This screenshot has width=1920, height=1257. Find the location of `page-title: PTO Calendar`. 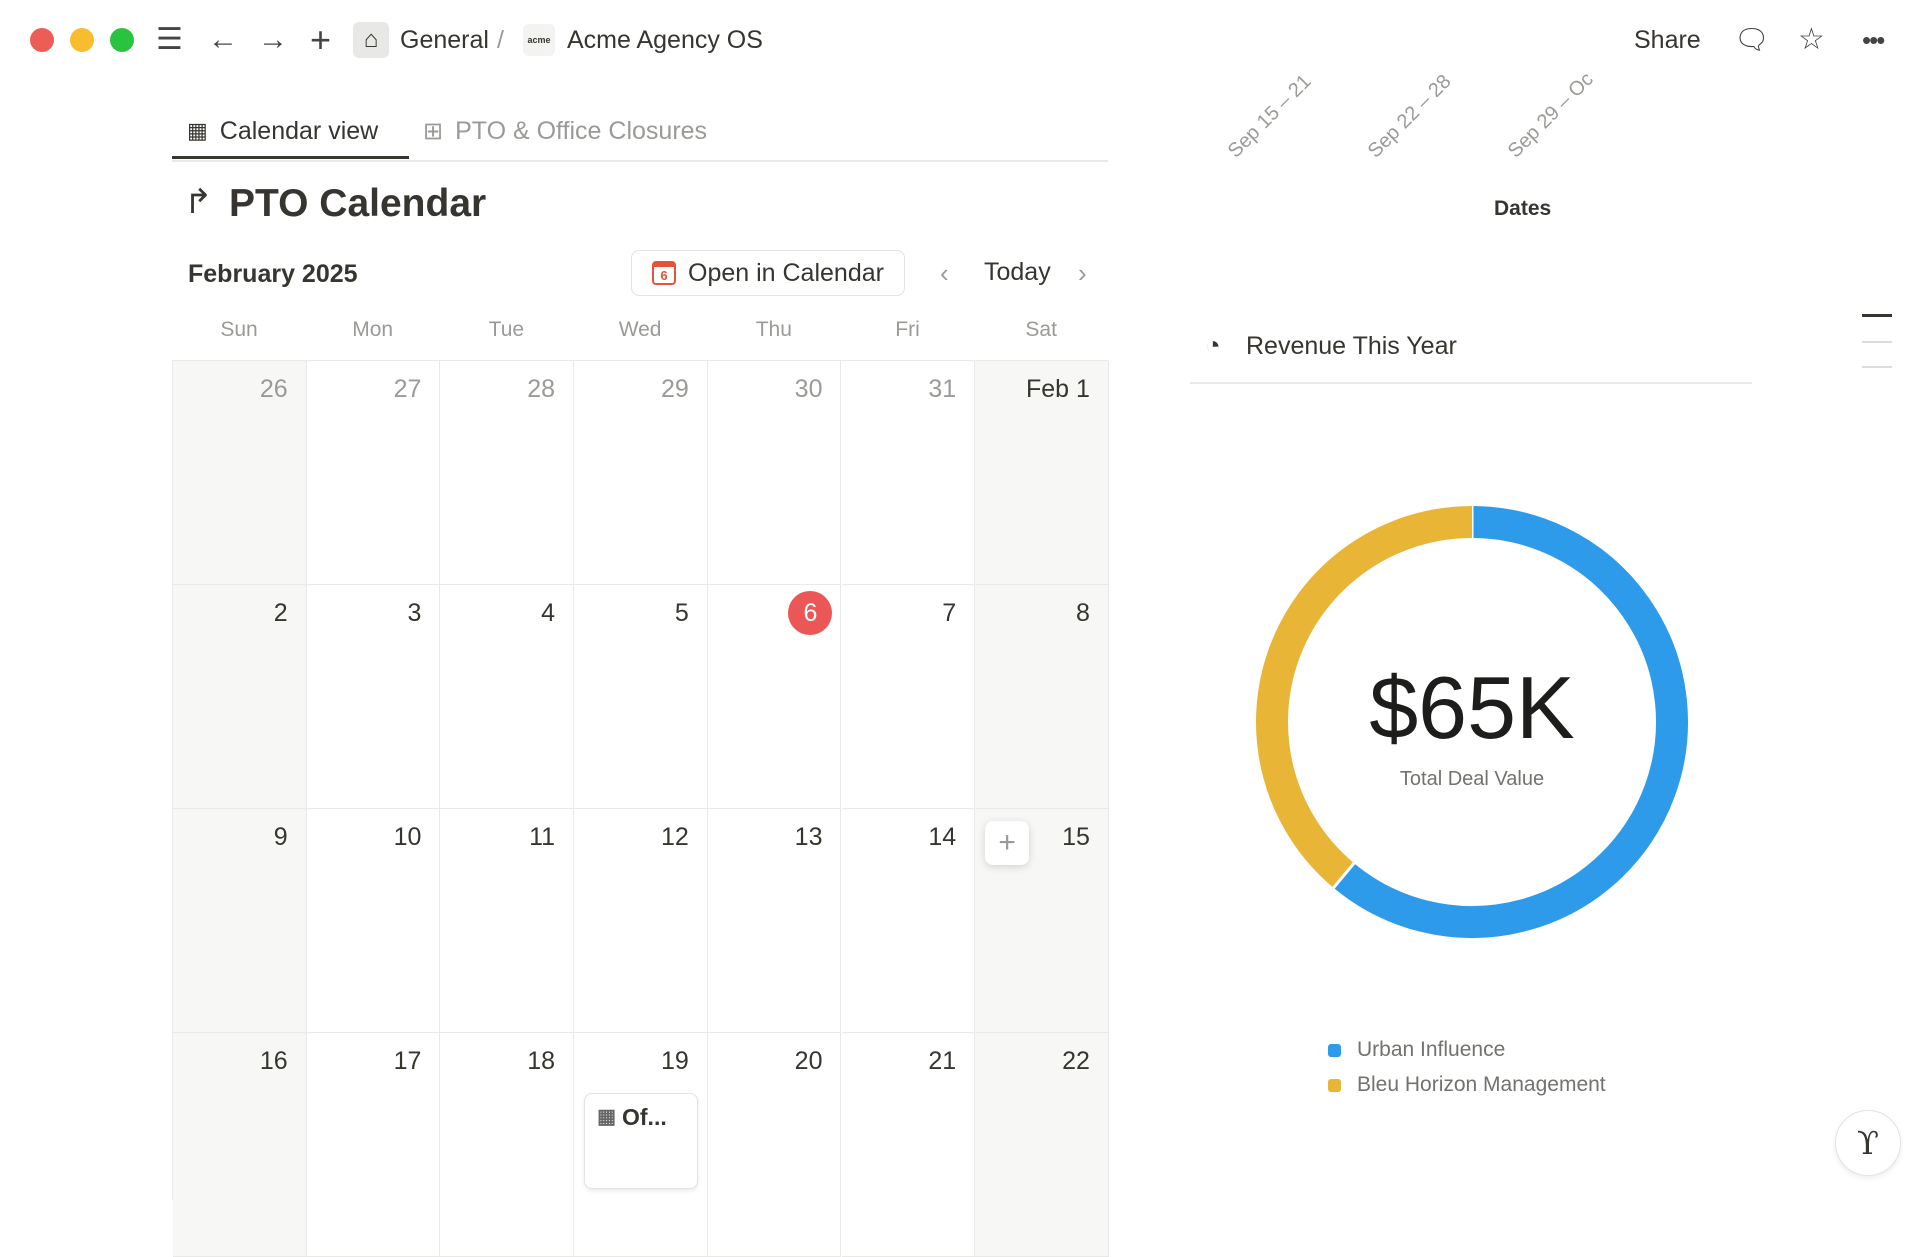

page-title: PTO Calendar is located at coordinates (358, 203).